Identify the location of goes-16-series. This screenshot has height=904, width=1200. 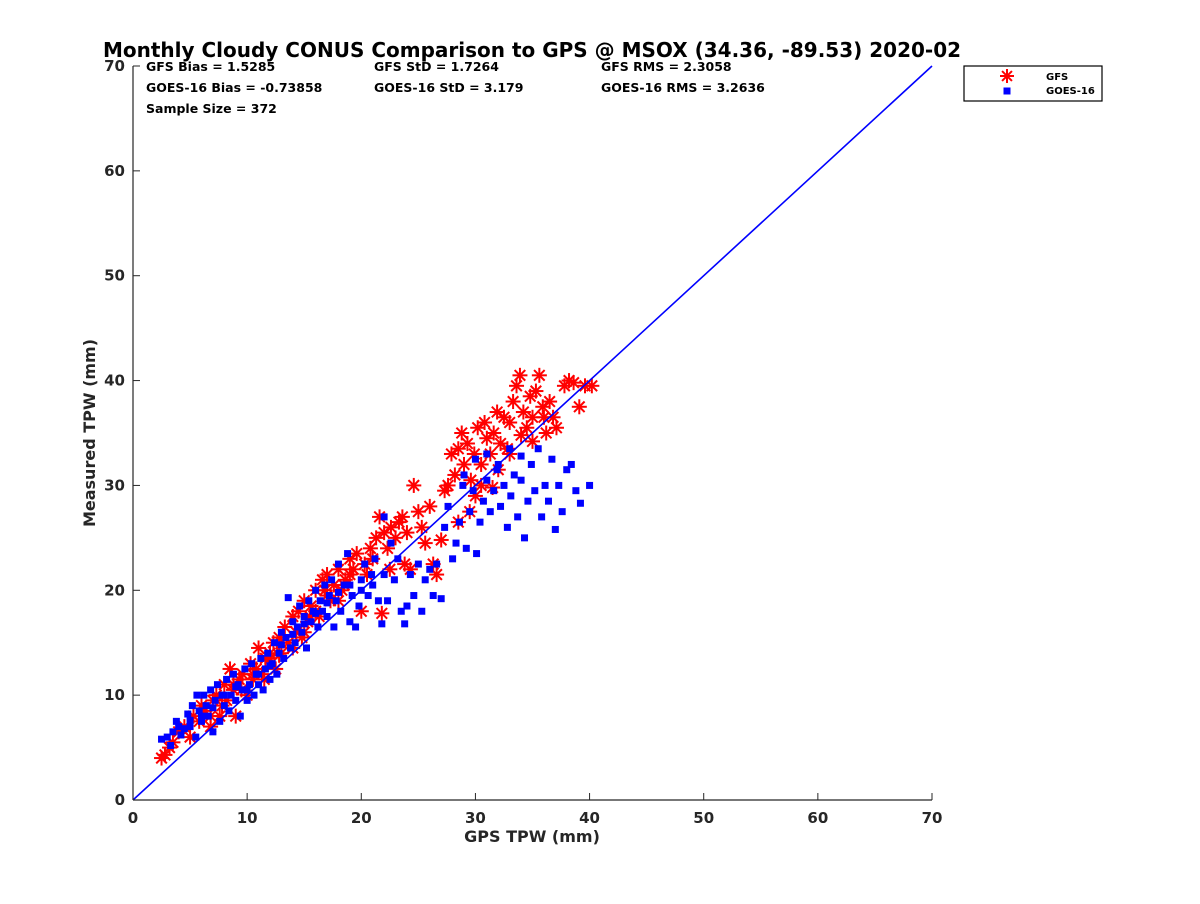
(376, 597).